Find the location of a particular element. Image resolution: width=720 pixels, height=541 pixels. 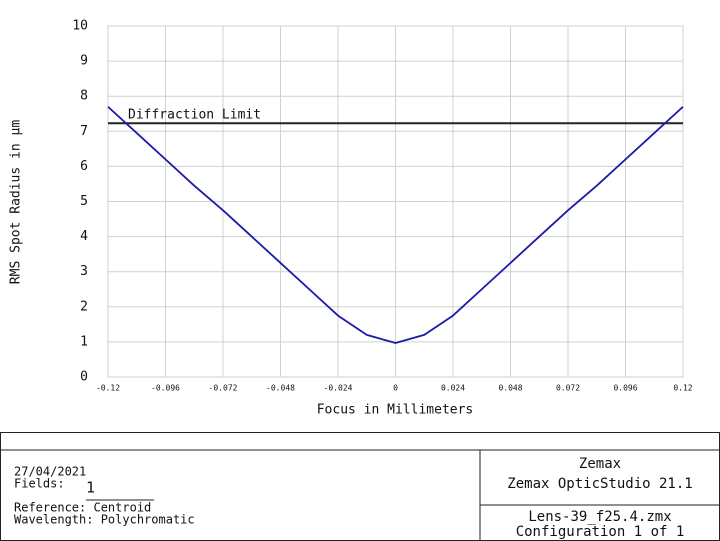

y-axis-label: RMS Spot Radius in µm is located at coordinates (16, 202).